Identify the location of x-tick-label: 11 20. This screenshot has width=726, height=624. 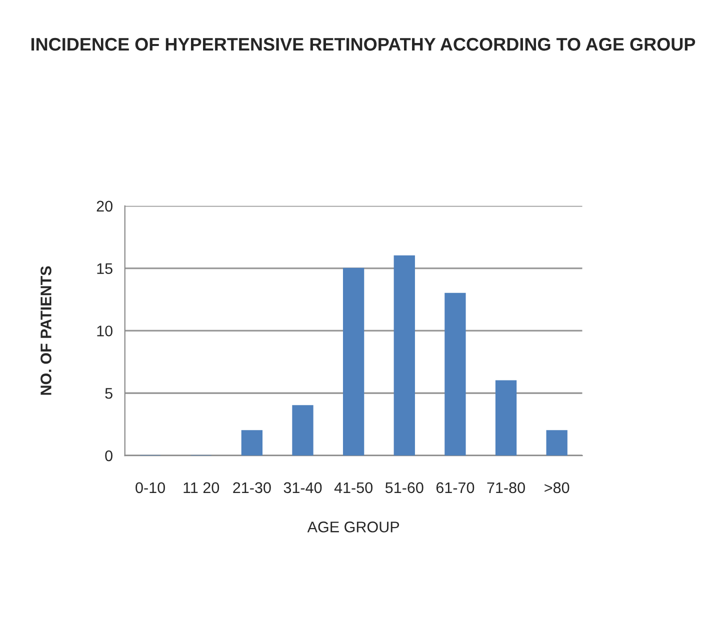
(202, 488).